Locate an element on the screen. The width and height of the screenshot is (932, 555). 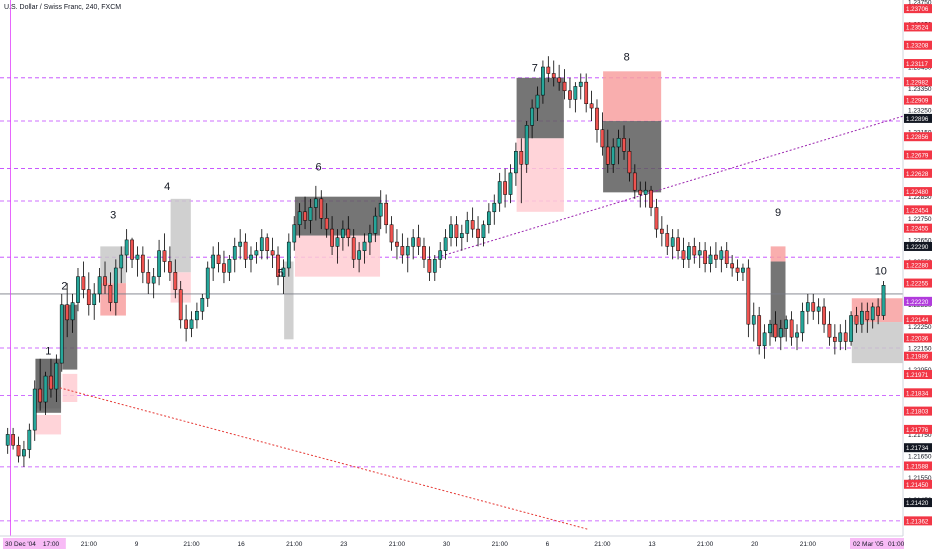
price-badge-label: 1.22036 is located at coordinates (917, 338).